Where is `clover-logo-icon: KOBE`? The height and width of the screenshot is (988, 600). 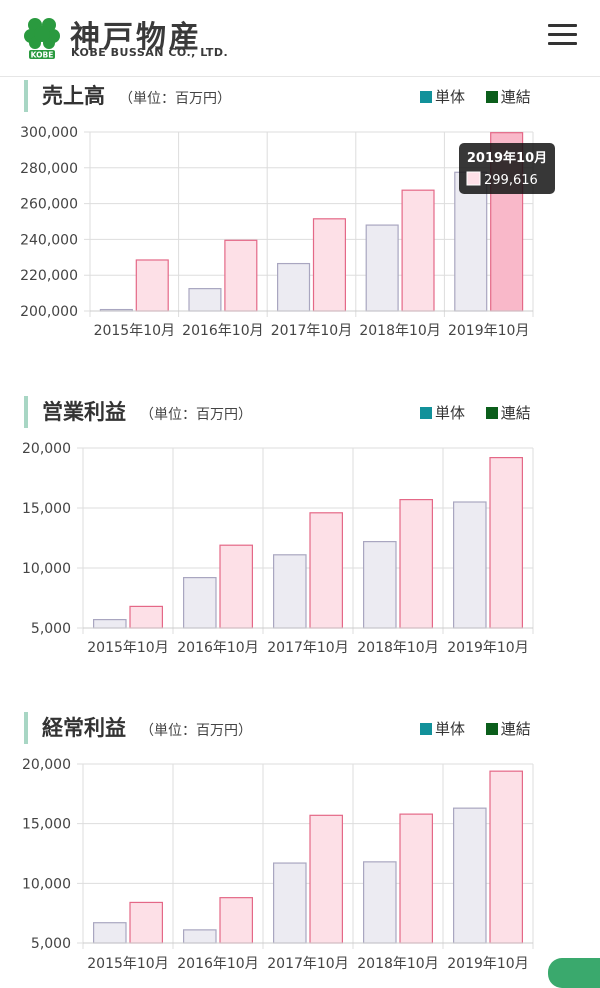 clover-logo-icon: KOBE is located at coordinates (42, 39).